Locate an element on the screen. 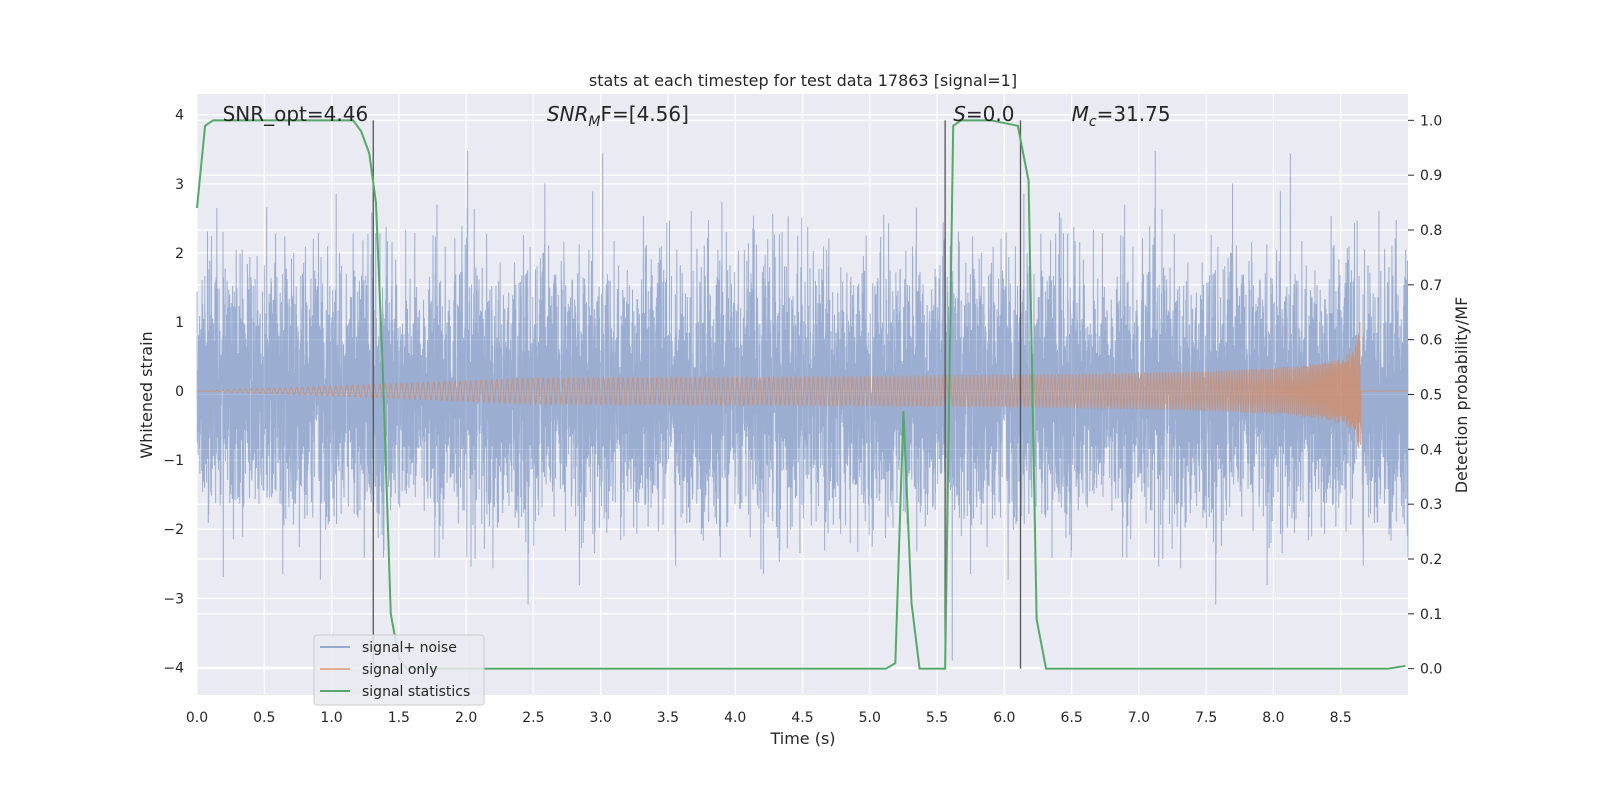 This screenshot has width=1600, height=800. x-tick-1: 0.5 is located at coordinates (264, 718).